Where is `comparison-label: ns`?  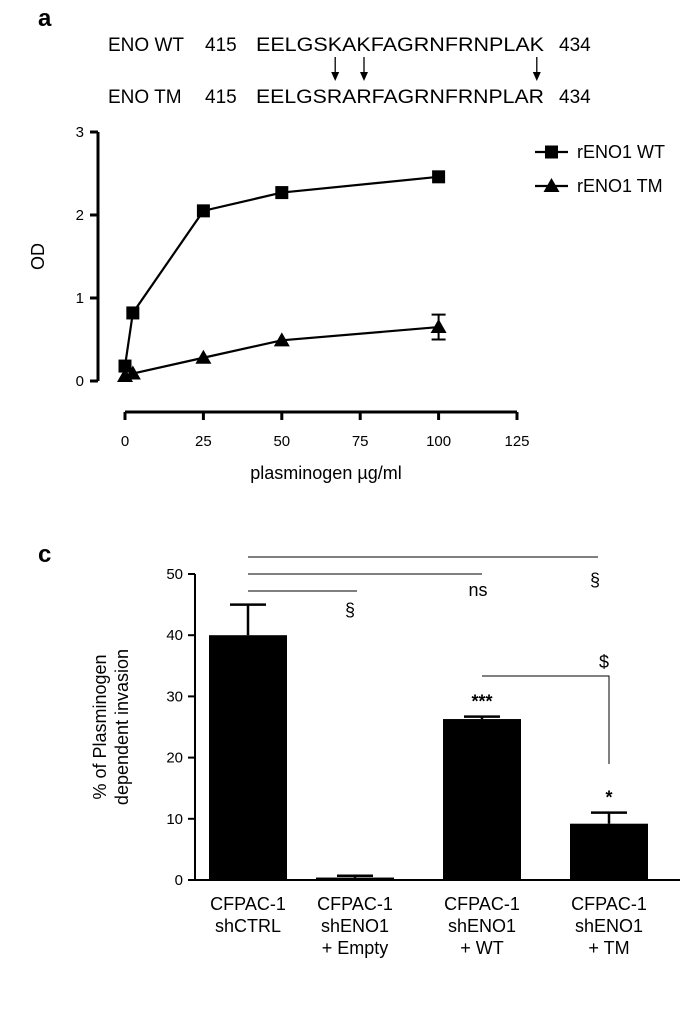 comparison-label: ns is located at coordinates (477, 590).